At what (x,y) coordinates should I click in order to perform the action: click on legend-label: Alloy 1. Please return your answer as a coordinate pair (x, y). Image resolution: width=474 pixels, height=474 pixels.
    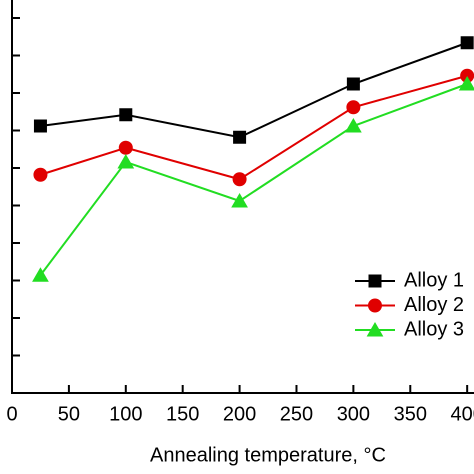
    Looking at the image, I should click on (434, 280).